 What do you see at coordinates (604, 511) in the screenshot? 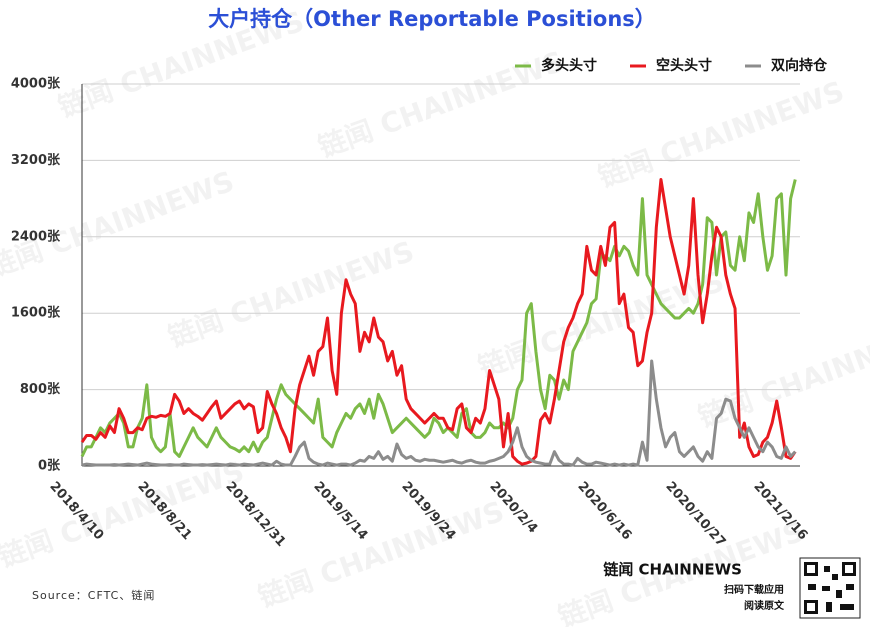
I see `x-tick-label: 2020/6/16` at bounding box center [604, 511].